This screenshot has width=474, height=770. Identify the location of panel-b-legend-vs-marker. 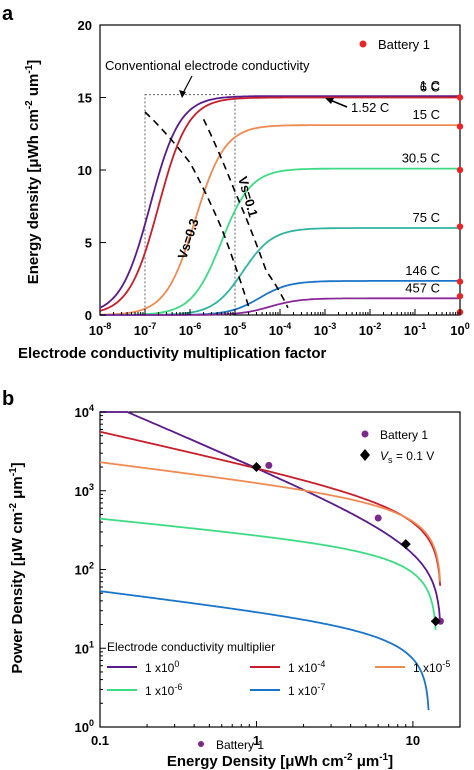
(365, 455).